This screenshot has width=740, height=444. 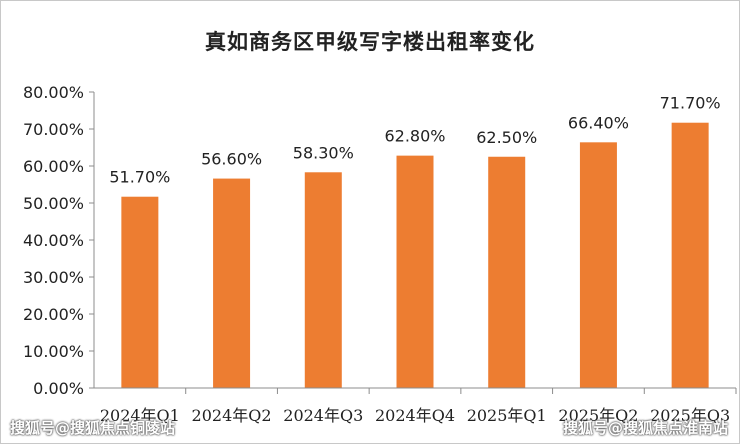 What do you see at coordinates (53, 240) in the screenshot?
I see `y-tick-label: 40.00%` at bounding box center [53, 240].